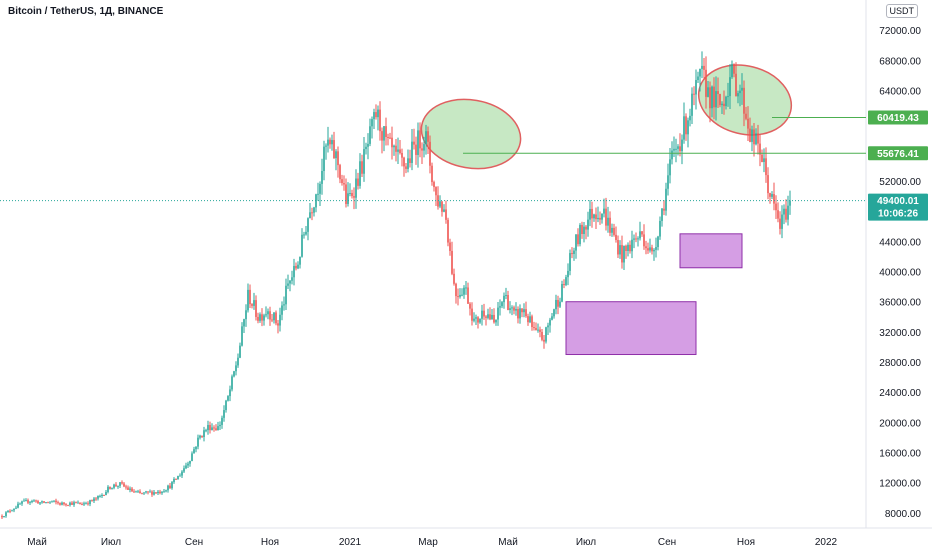 The height and width of the screenshot is (550, 932). What do you see at coordinates (900, 303) in the screenshot?
I see `y-tick-label: 36000.00` at bounding box center [900, 303].